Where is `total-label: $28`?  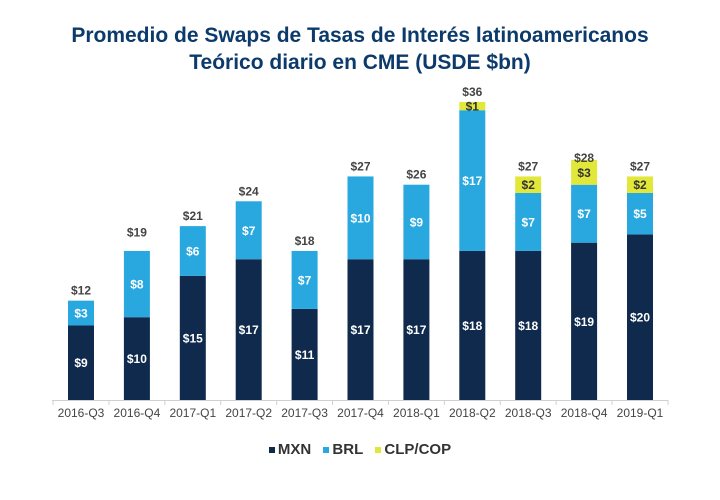
total-label: $28 is located at coordinates (584, 158).